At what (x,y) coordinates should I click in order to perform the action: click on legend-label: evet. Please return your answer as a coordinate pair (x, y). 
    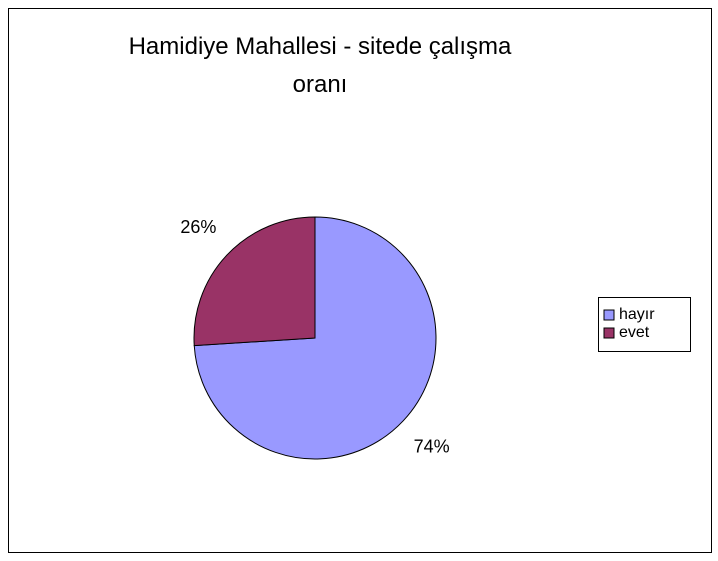
    Looking at the image, I should click on (634, 332).